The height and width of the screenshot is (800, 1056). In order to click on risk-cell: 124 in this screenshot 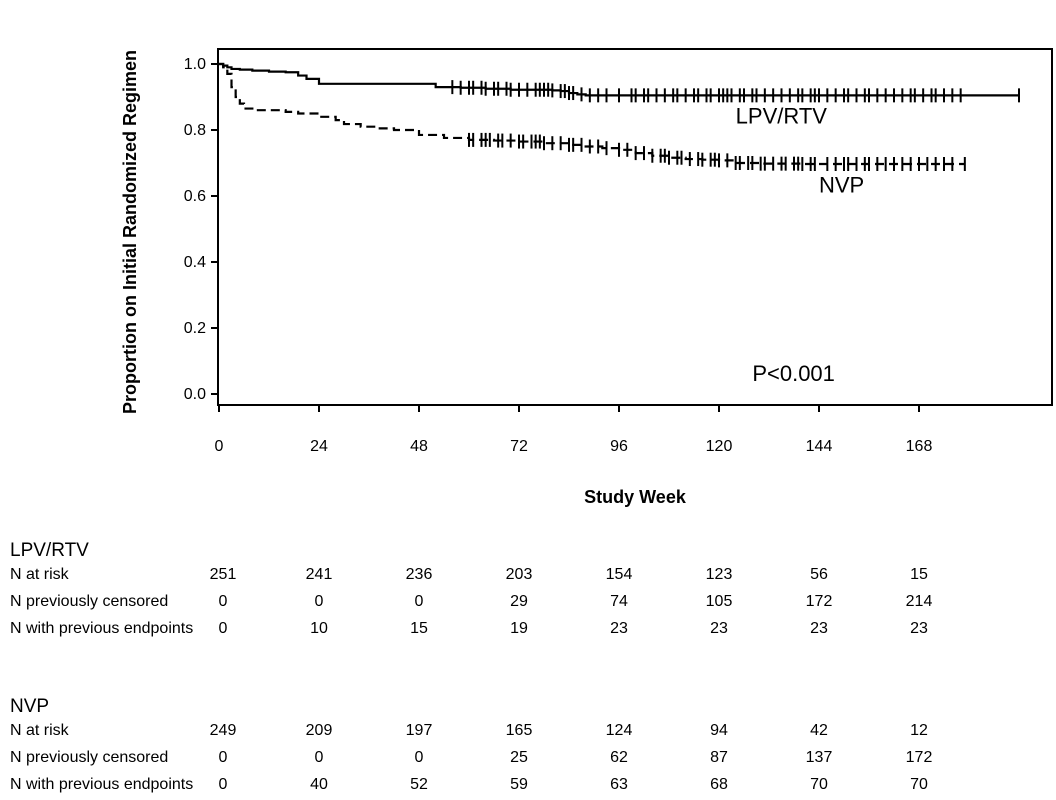, I will do `click(619, 730)`.